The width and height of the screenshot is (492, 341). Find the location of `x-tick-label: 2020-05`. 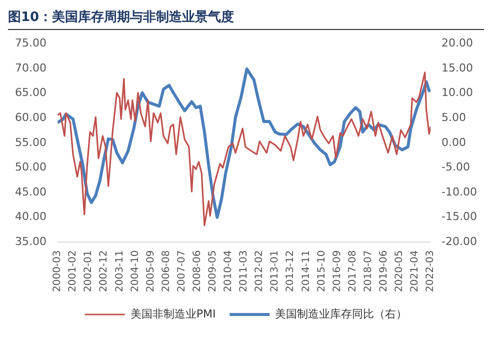

x-tick-label: 2020-05 is located at coordinates (400, 271).